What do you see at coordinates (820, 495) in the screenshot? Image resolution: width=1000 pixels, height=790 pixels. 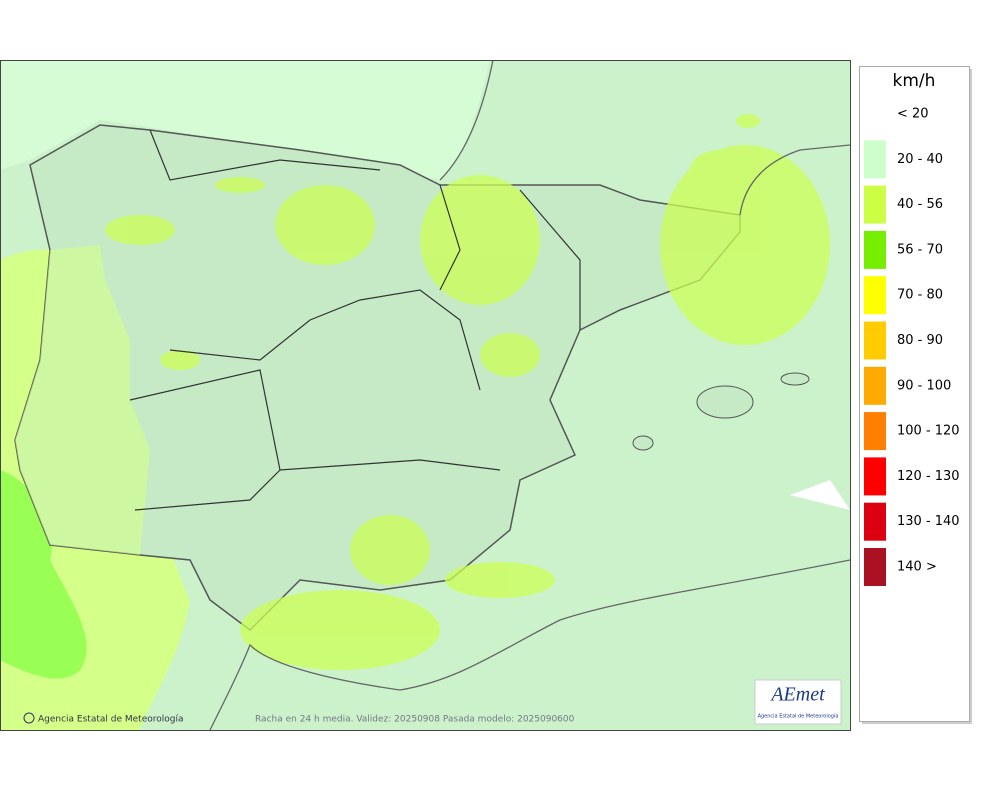 I see `no-data` at bounding box center [820, 495].